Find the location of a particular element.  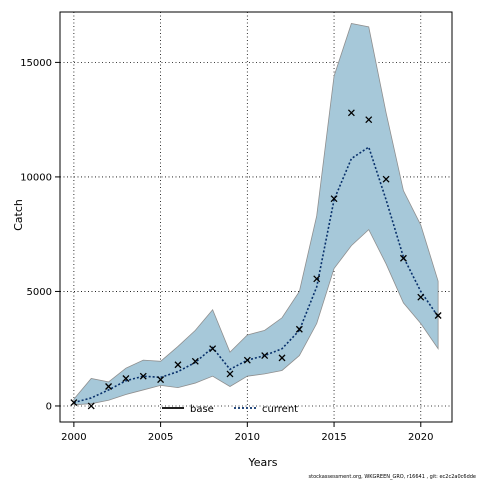

x-tick-label: 2015 is located at coordinates (333, 437).